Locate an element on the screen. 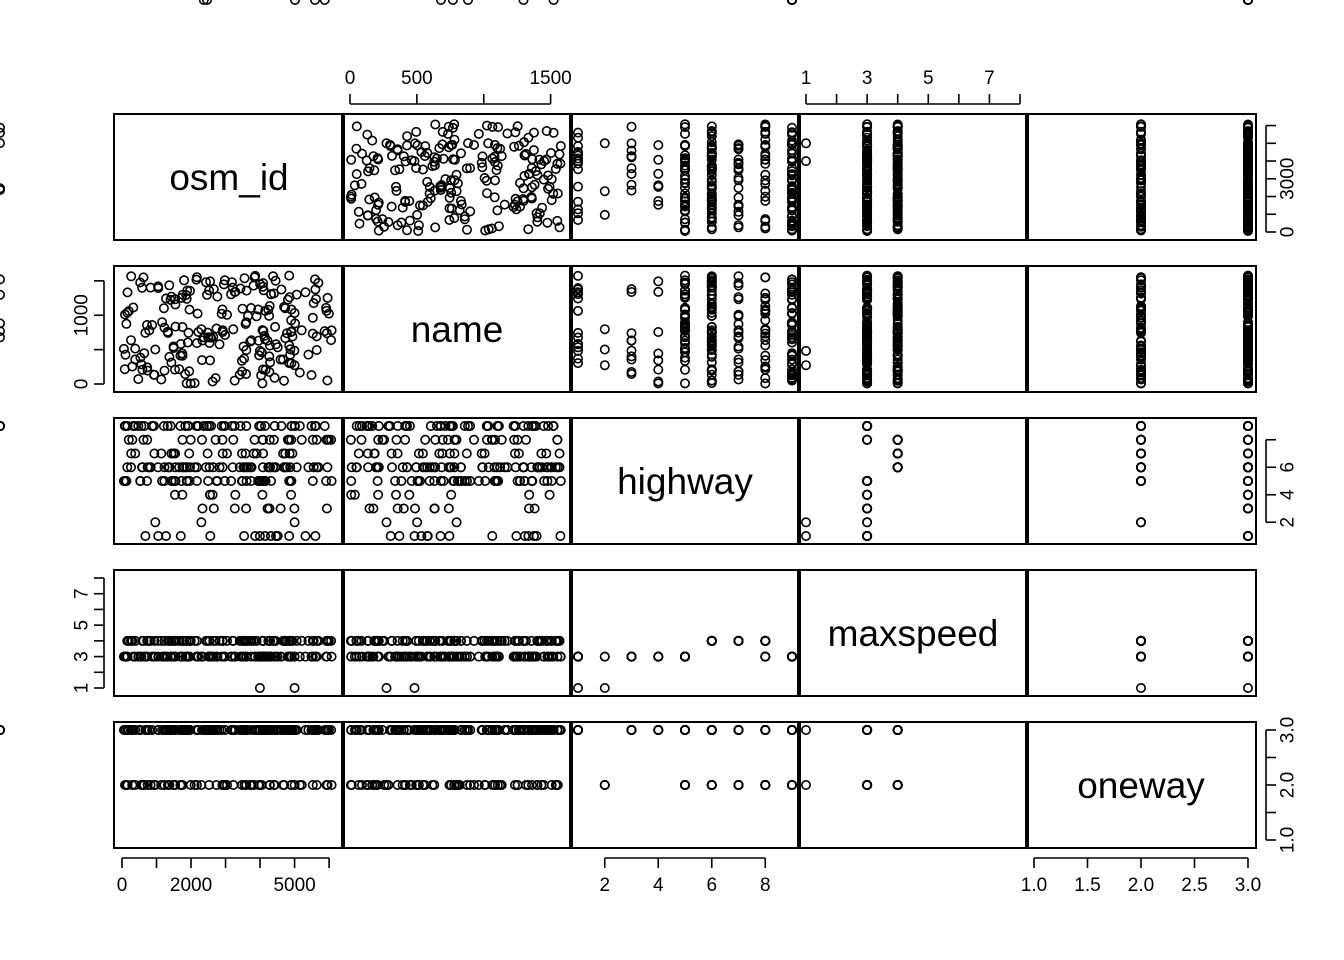 This screenshot has height=960, width=1344. panel-name-vs-oneway is located at coordinates (1141, 329).